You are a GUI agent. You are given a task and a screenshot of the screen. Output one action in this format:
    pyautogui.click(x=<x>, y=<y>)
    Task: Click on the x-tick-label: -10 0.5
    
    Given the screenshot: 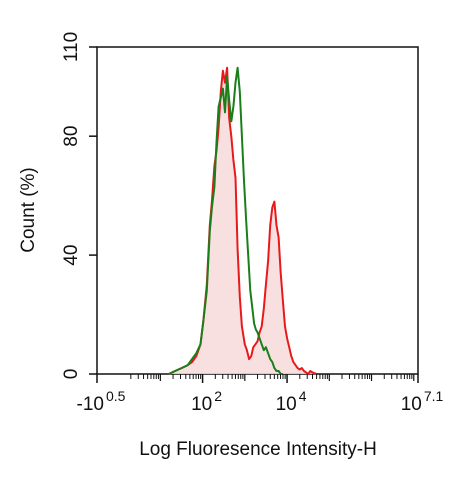 What is the action you would take?
    pyautogui.click(x=101, y=401)
    